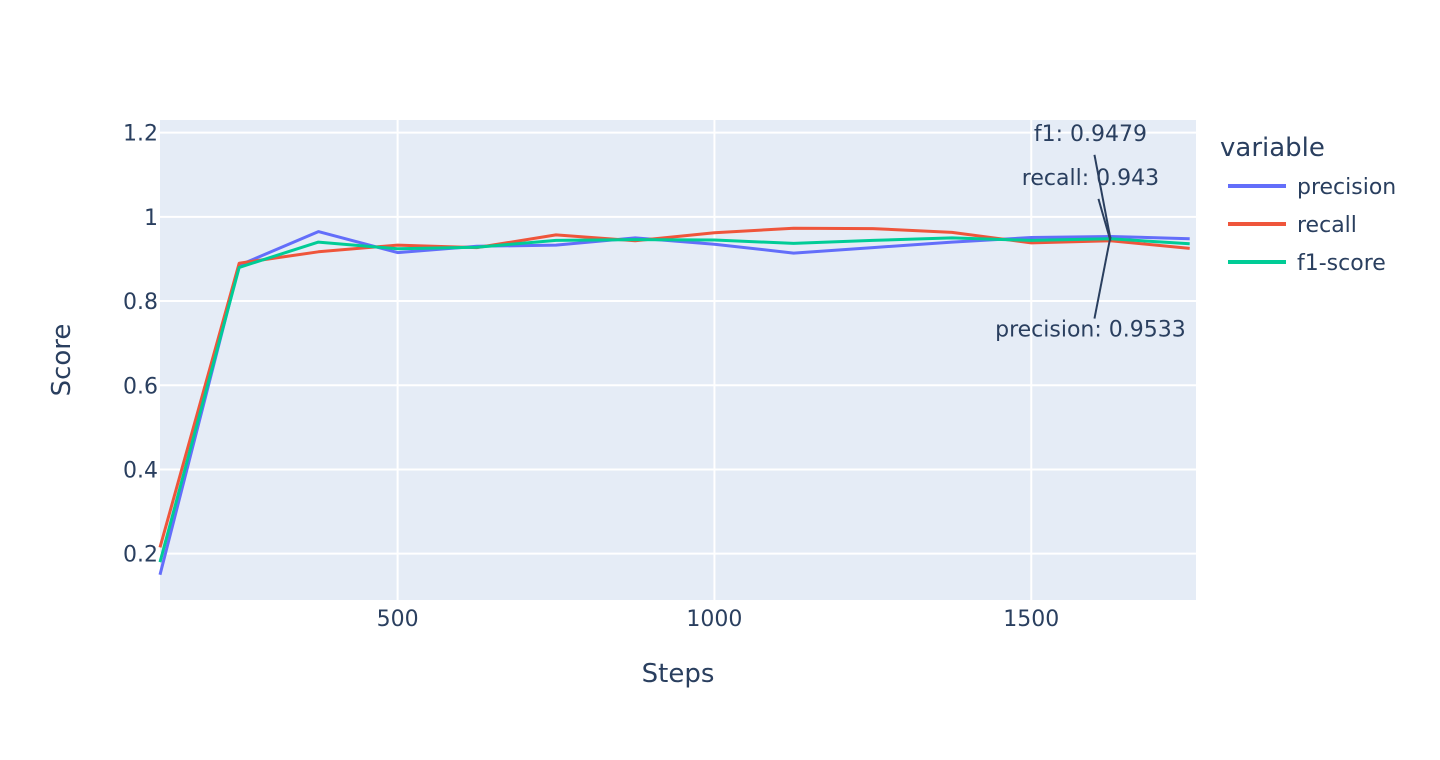  I want to click on y-axis-title: Score, so click(62, 360).